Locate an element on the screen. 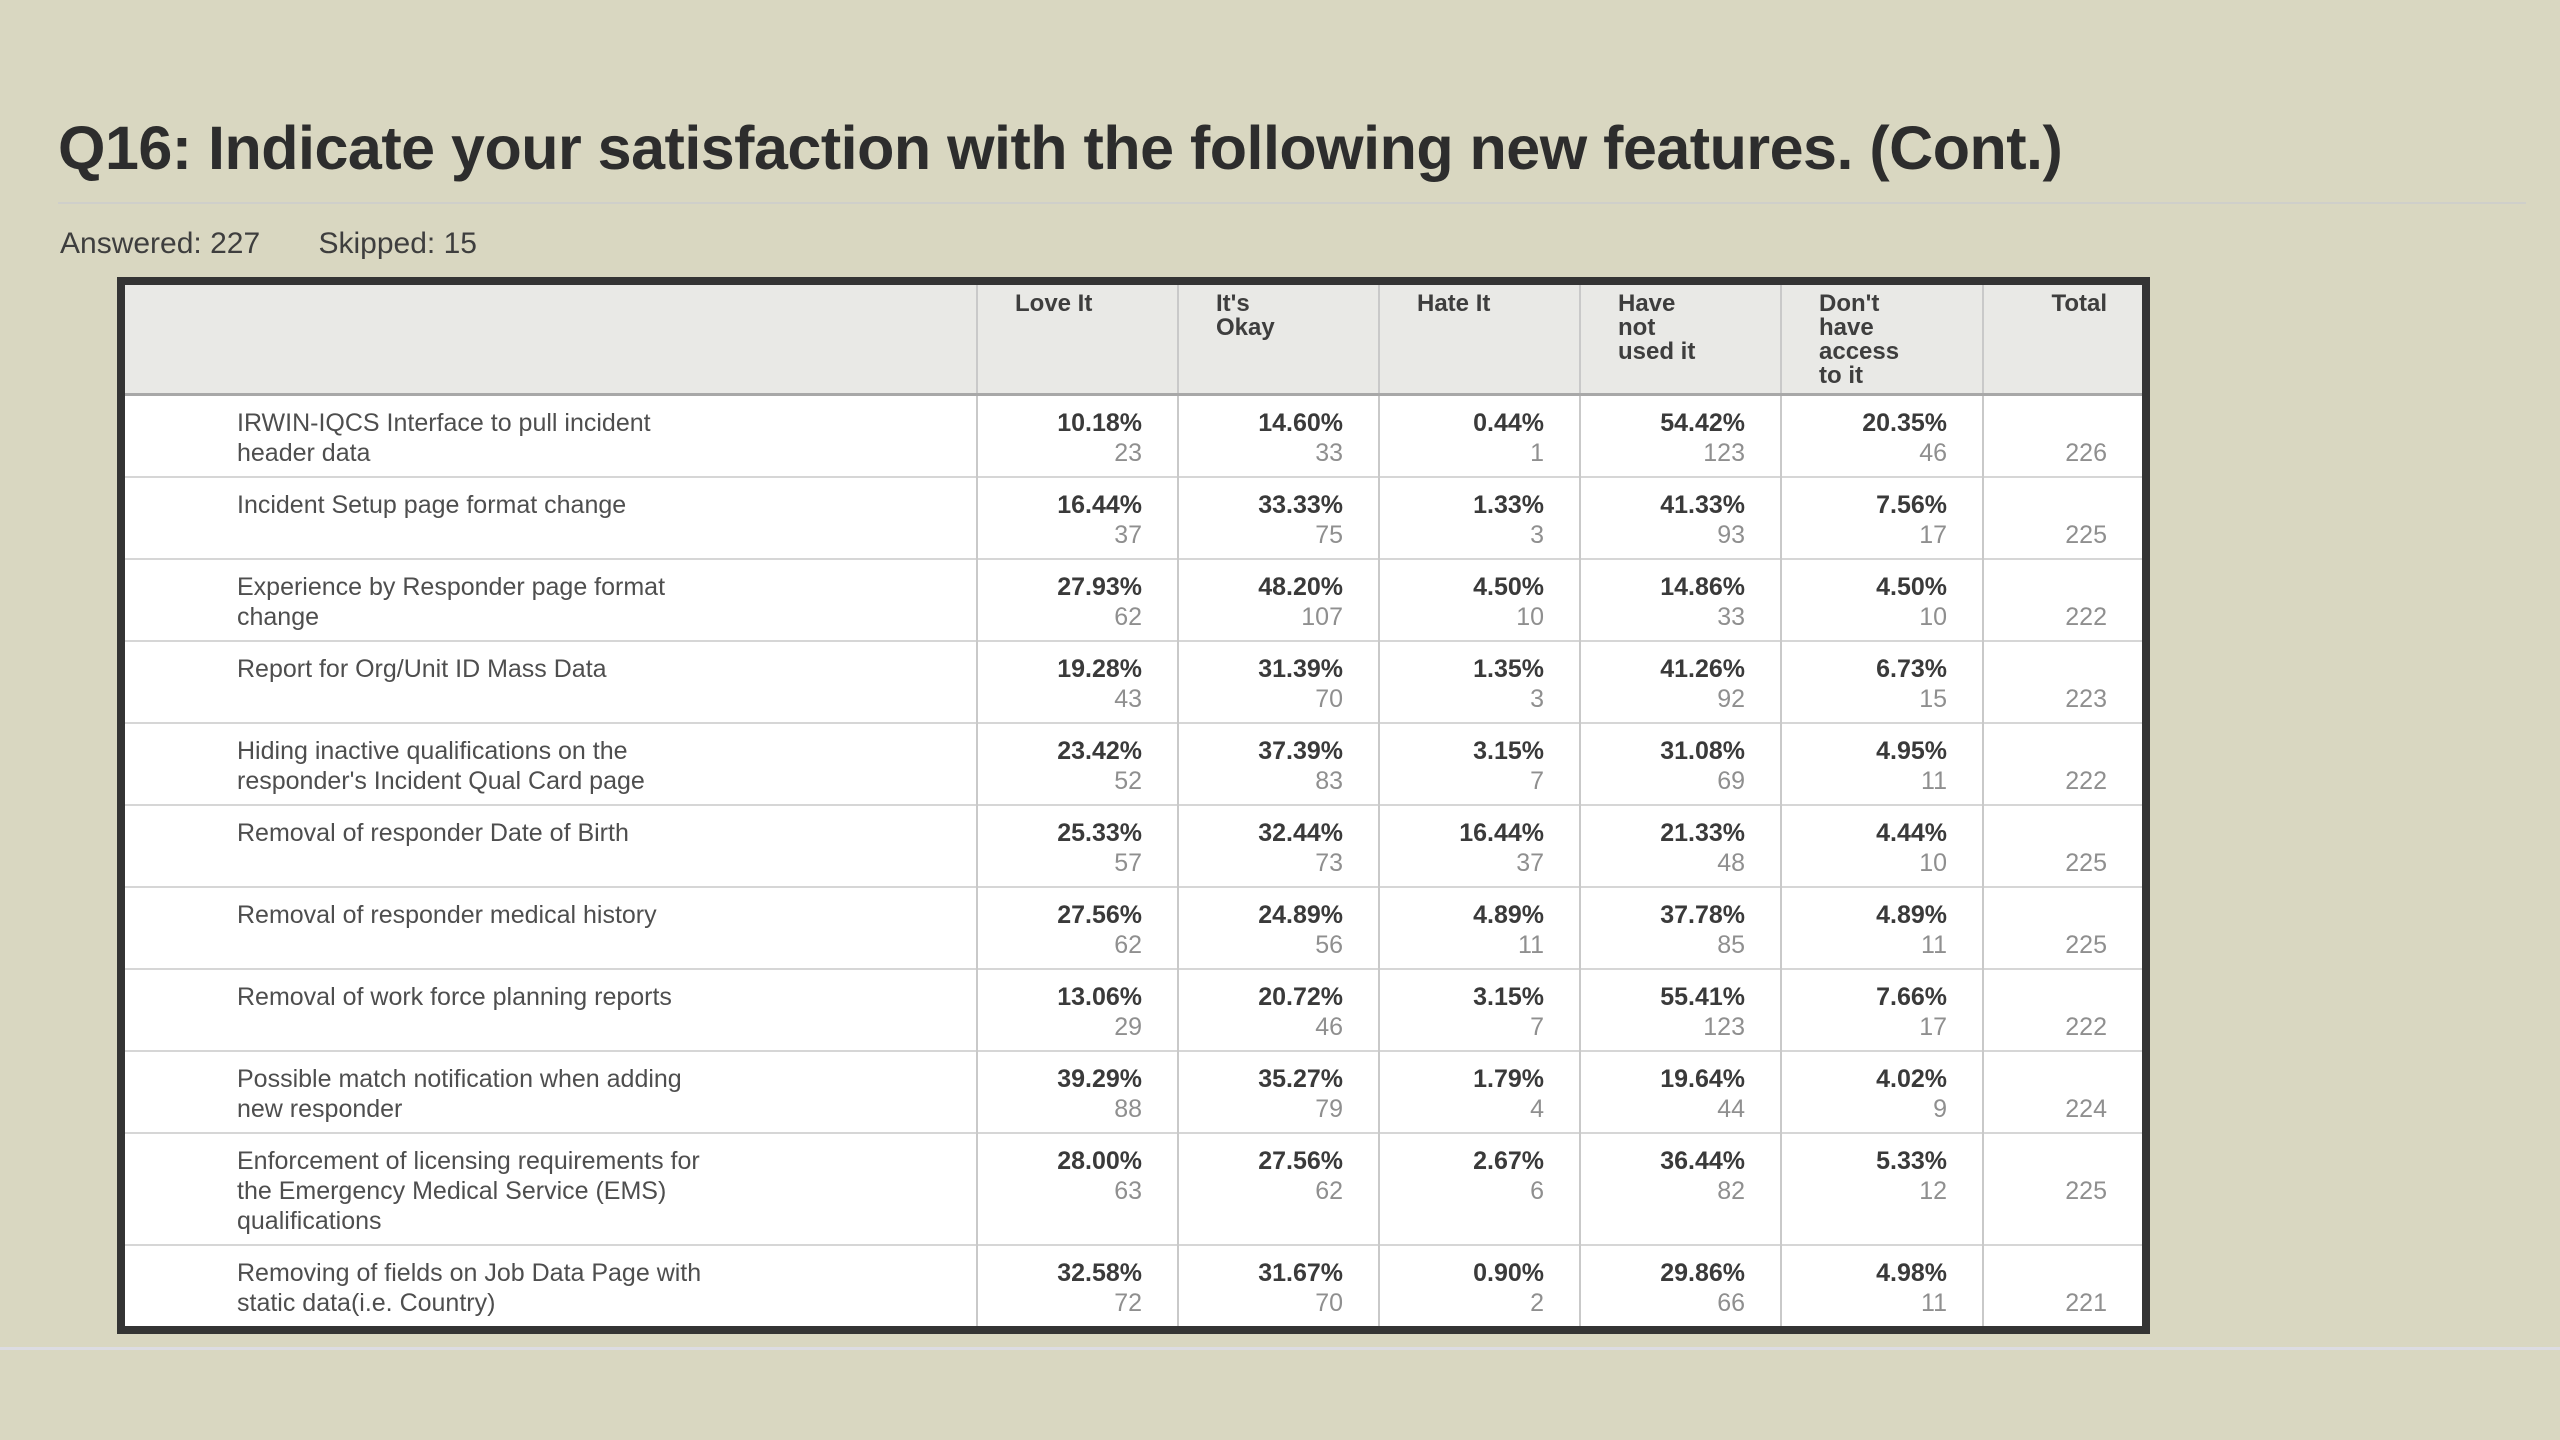 The width and height of the screenshot is (2560, 1440). percent-value: 14.60% is located at coordinates (1300, 423).